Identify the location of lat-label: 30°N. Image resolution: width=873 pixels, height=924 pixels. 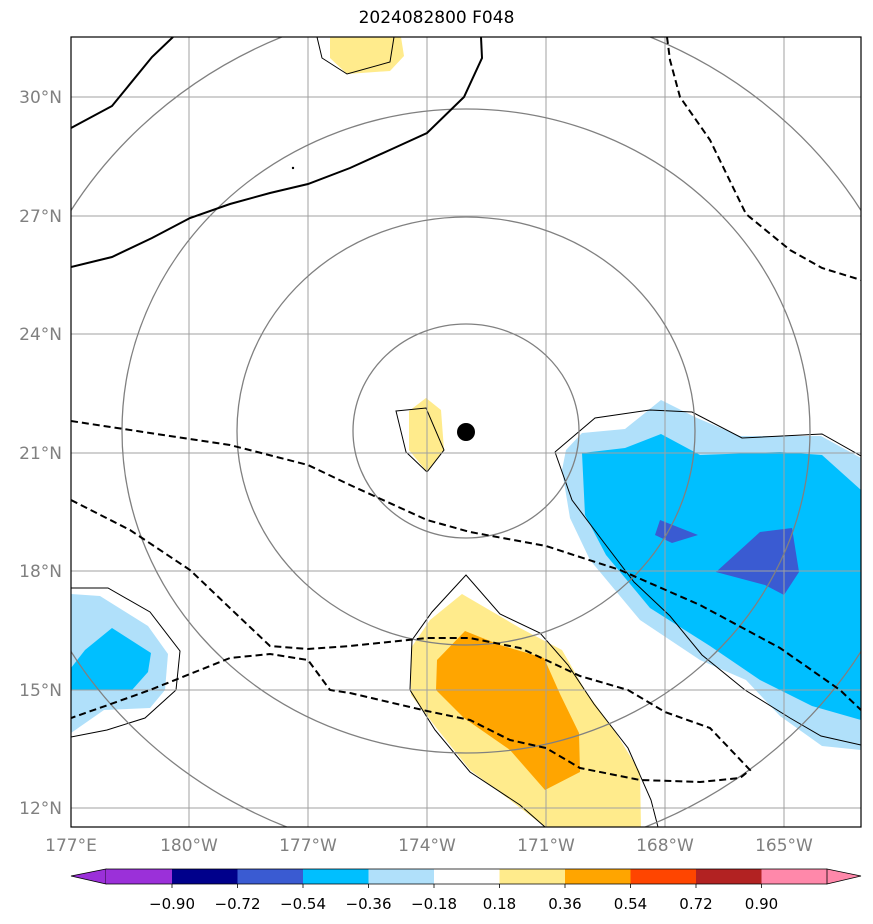
(40, 98).